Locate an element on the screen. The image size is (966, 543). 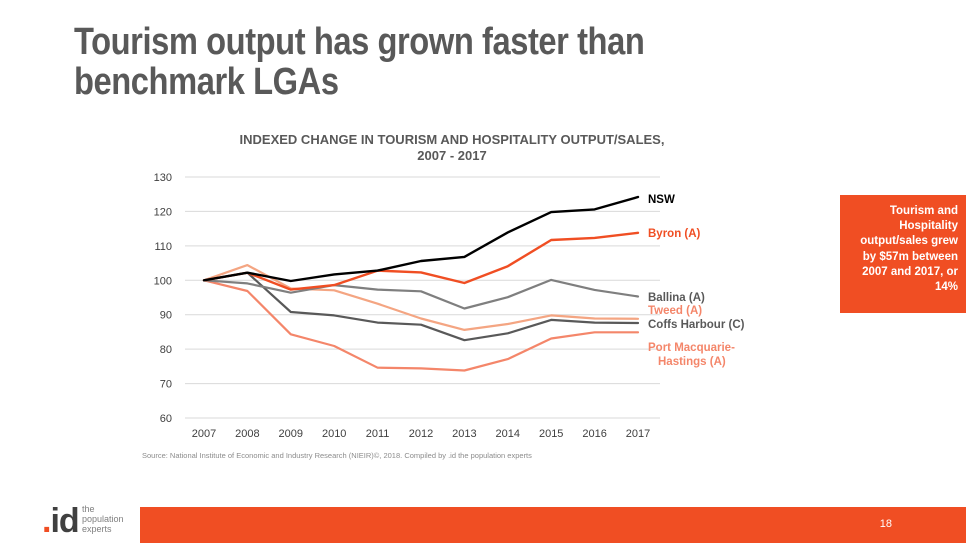
y-tick-label-70: 70 is located at coordinates (166, 385).